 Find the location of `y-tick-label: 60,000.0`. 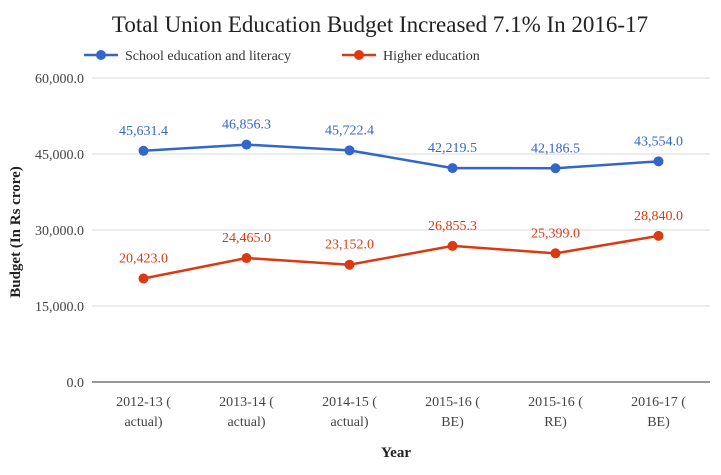

y-tick-label: 60,000.0 is located at coordinates (59, 79).